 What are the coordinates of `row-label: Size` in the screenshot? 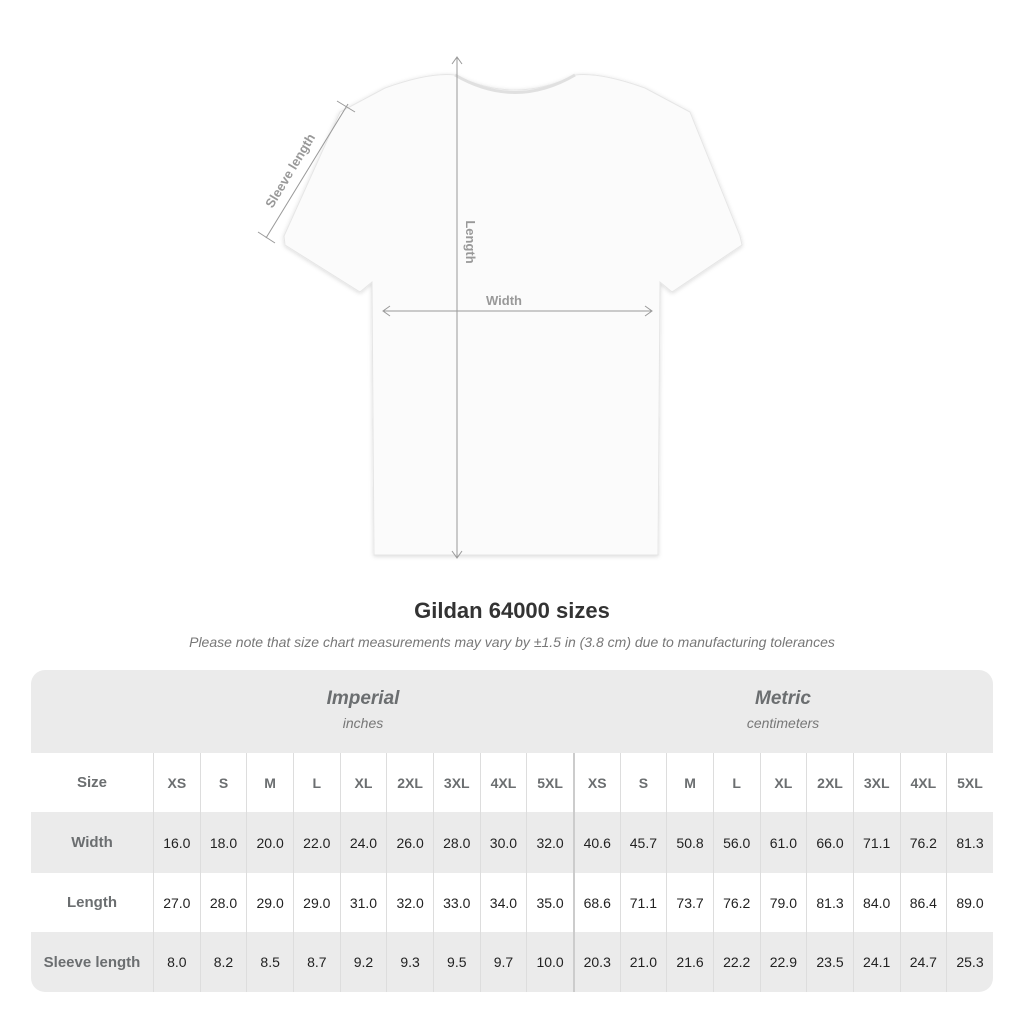 It's located at (91, 782).